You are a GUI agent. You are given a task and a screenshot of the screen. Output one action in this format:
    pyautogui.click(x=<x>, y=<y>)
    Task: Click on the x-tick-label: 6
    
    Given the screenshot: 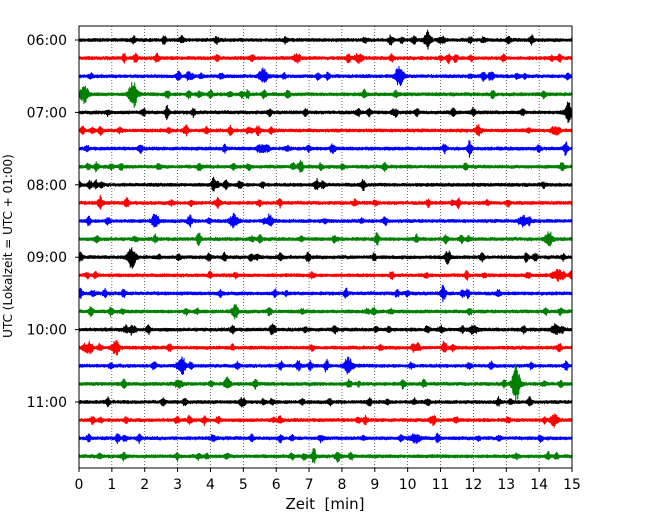 What is the action you would take?
    pyautogui.click(x=276, y=485)
    